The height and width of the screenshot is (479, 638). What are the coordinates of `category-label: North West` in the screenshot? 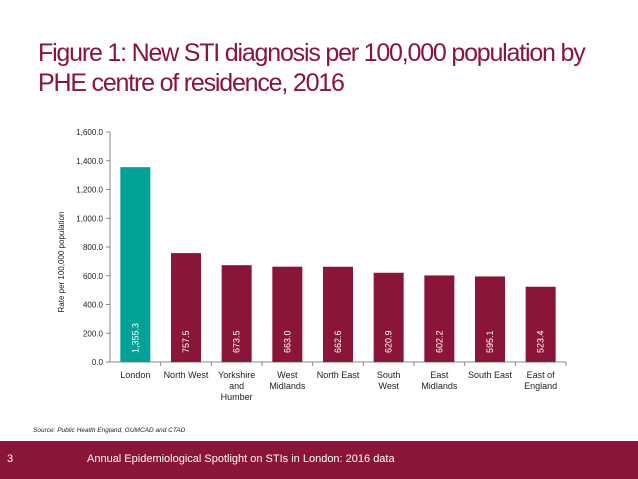 It's located at (186, 375).